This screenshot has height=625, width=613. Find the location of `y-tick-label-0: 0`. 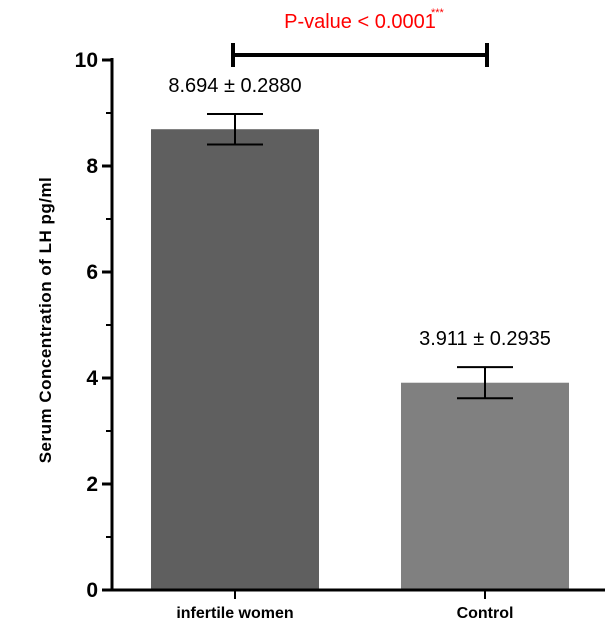

y-tick-label-0: 0 is located at coordinates (92, 590).